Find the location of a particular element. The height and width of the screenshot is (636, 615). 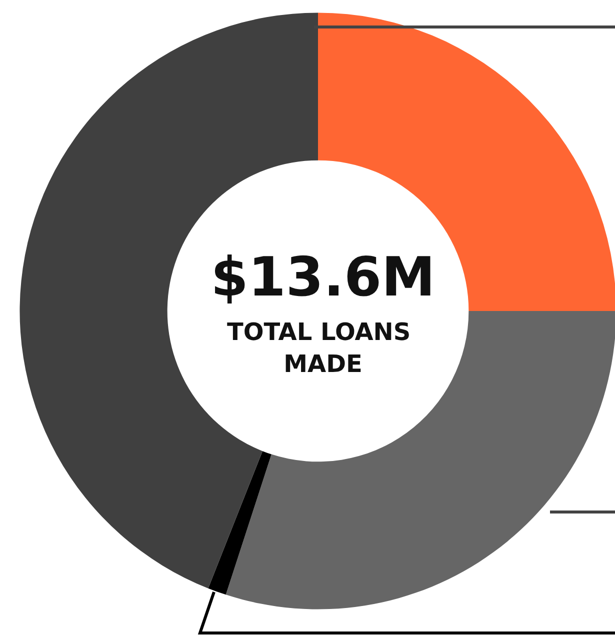

text: $13.6M is located at coordinates (323, 277).